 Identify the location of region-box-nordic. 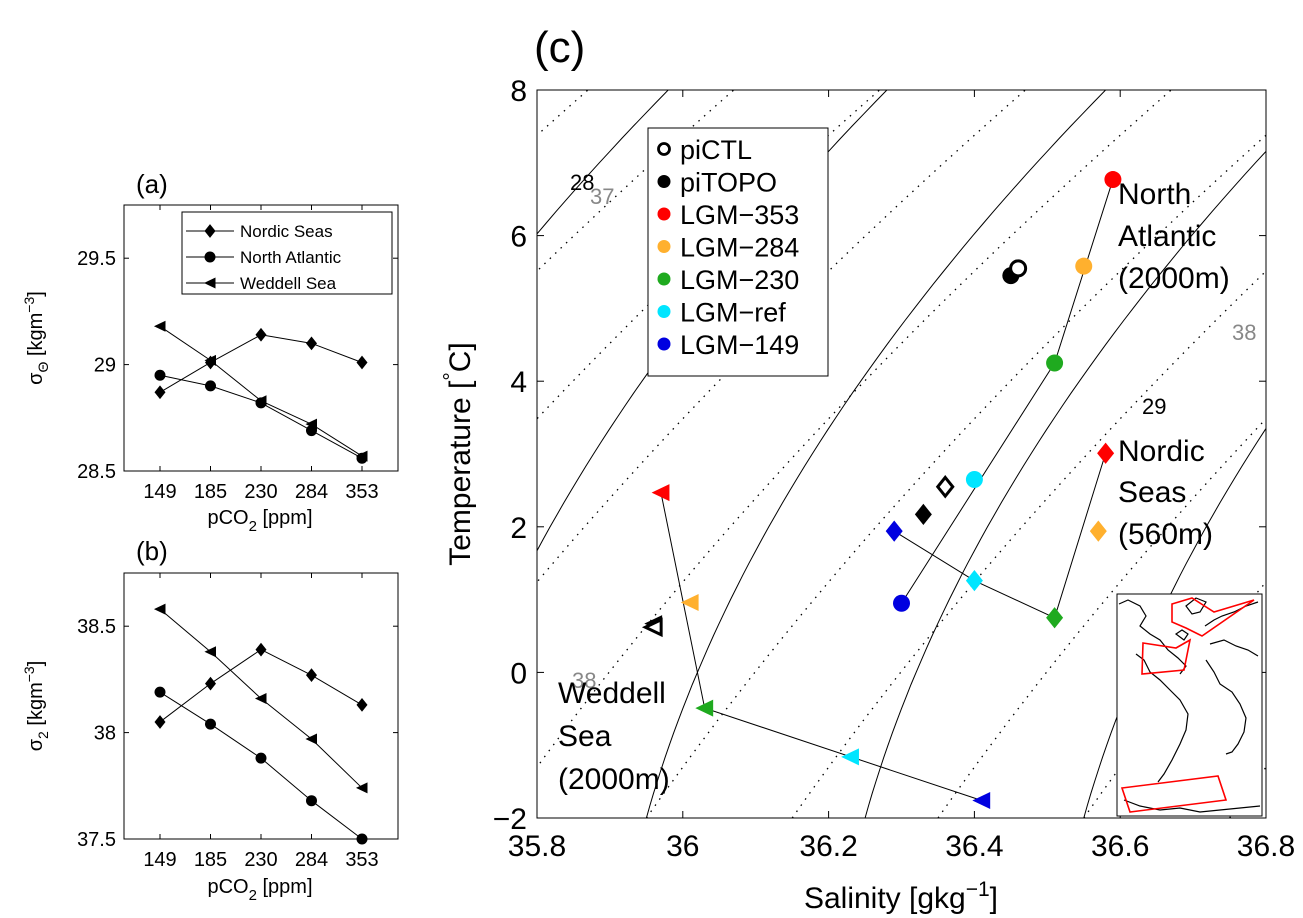
(1213, 617).